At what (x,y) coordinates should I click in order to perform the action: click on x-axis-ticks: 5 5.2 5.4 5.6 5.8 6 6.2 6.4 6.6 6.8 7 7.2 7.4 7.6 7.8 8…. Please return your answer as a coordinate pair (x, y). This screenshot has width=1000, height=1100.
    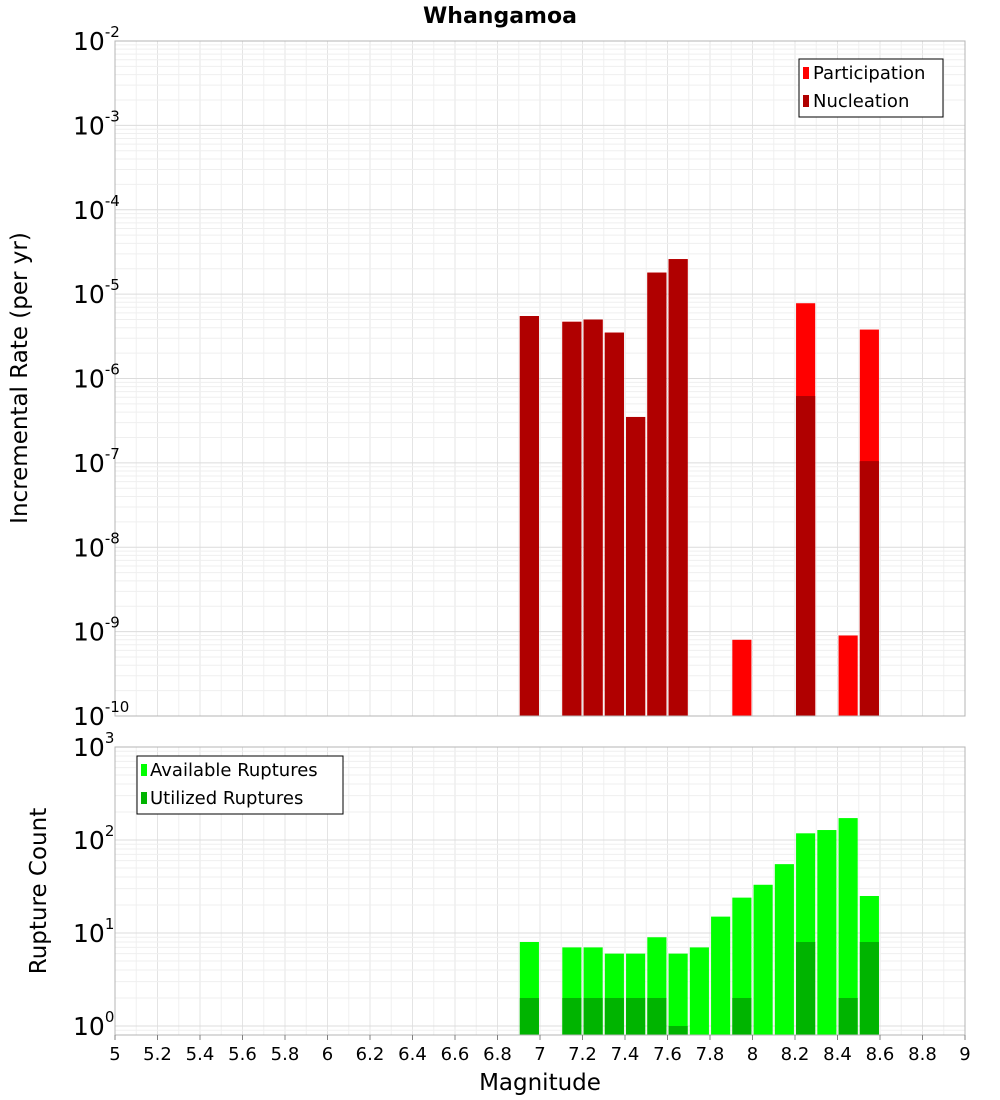
    Looking at the image, I should click on (540, 1050).